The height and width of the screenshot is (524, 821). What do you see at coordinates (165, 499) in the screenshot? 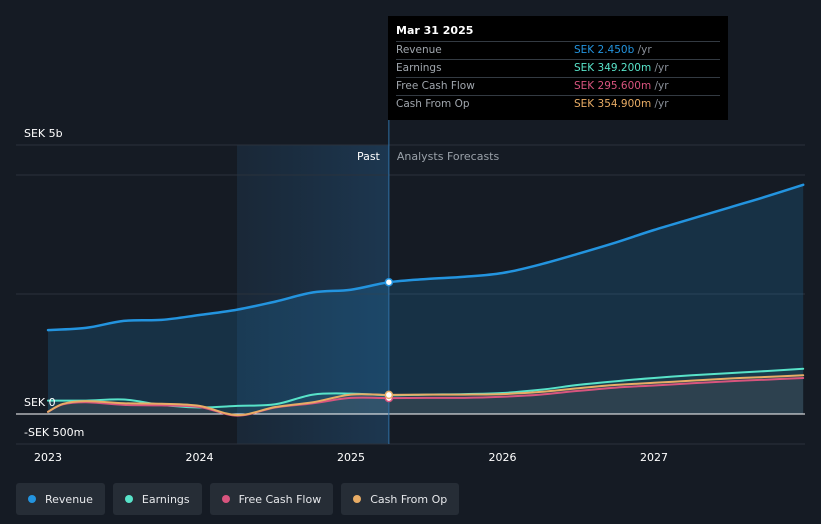
I see `legend-label: Earnings` at bounding box center [165, 499].